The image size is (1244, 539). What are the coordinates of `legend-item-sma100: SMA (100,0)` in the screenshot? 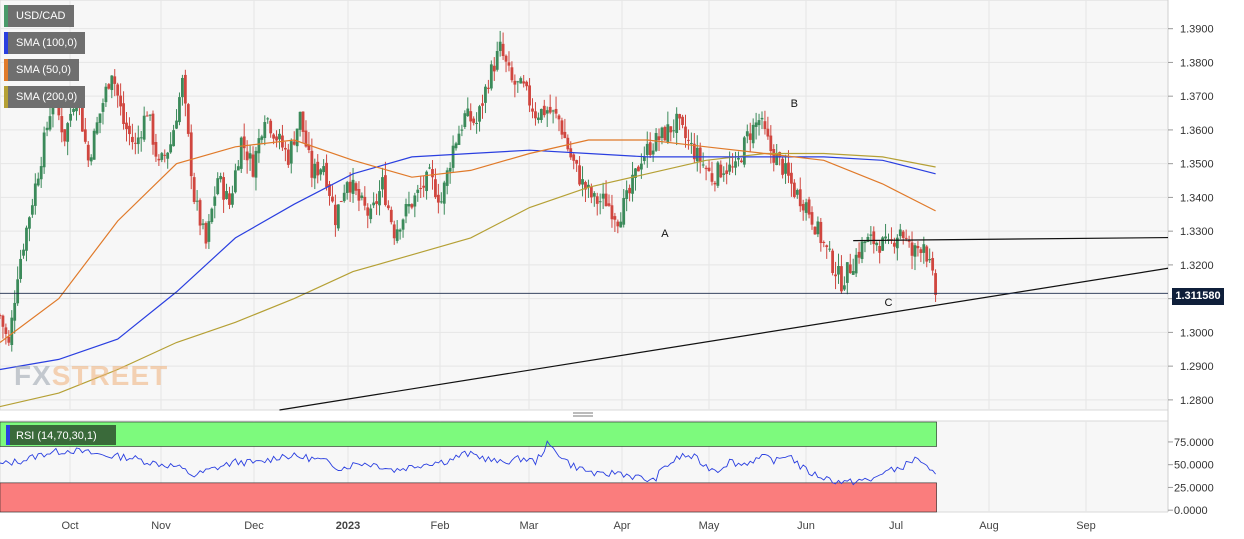 It's located at (45, 43).